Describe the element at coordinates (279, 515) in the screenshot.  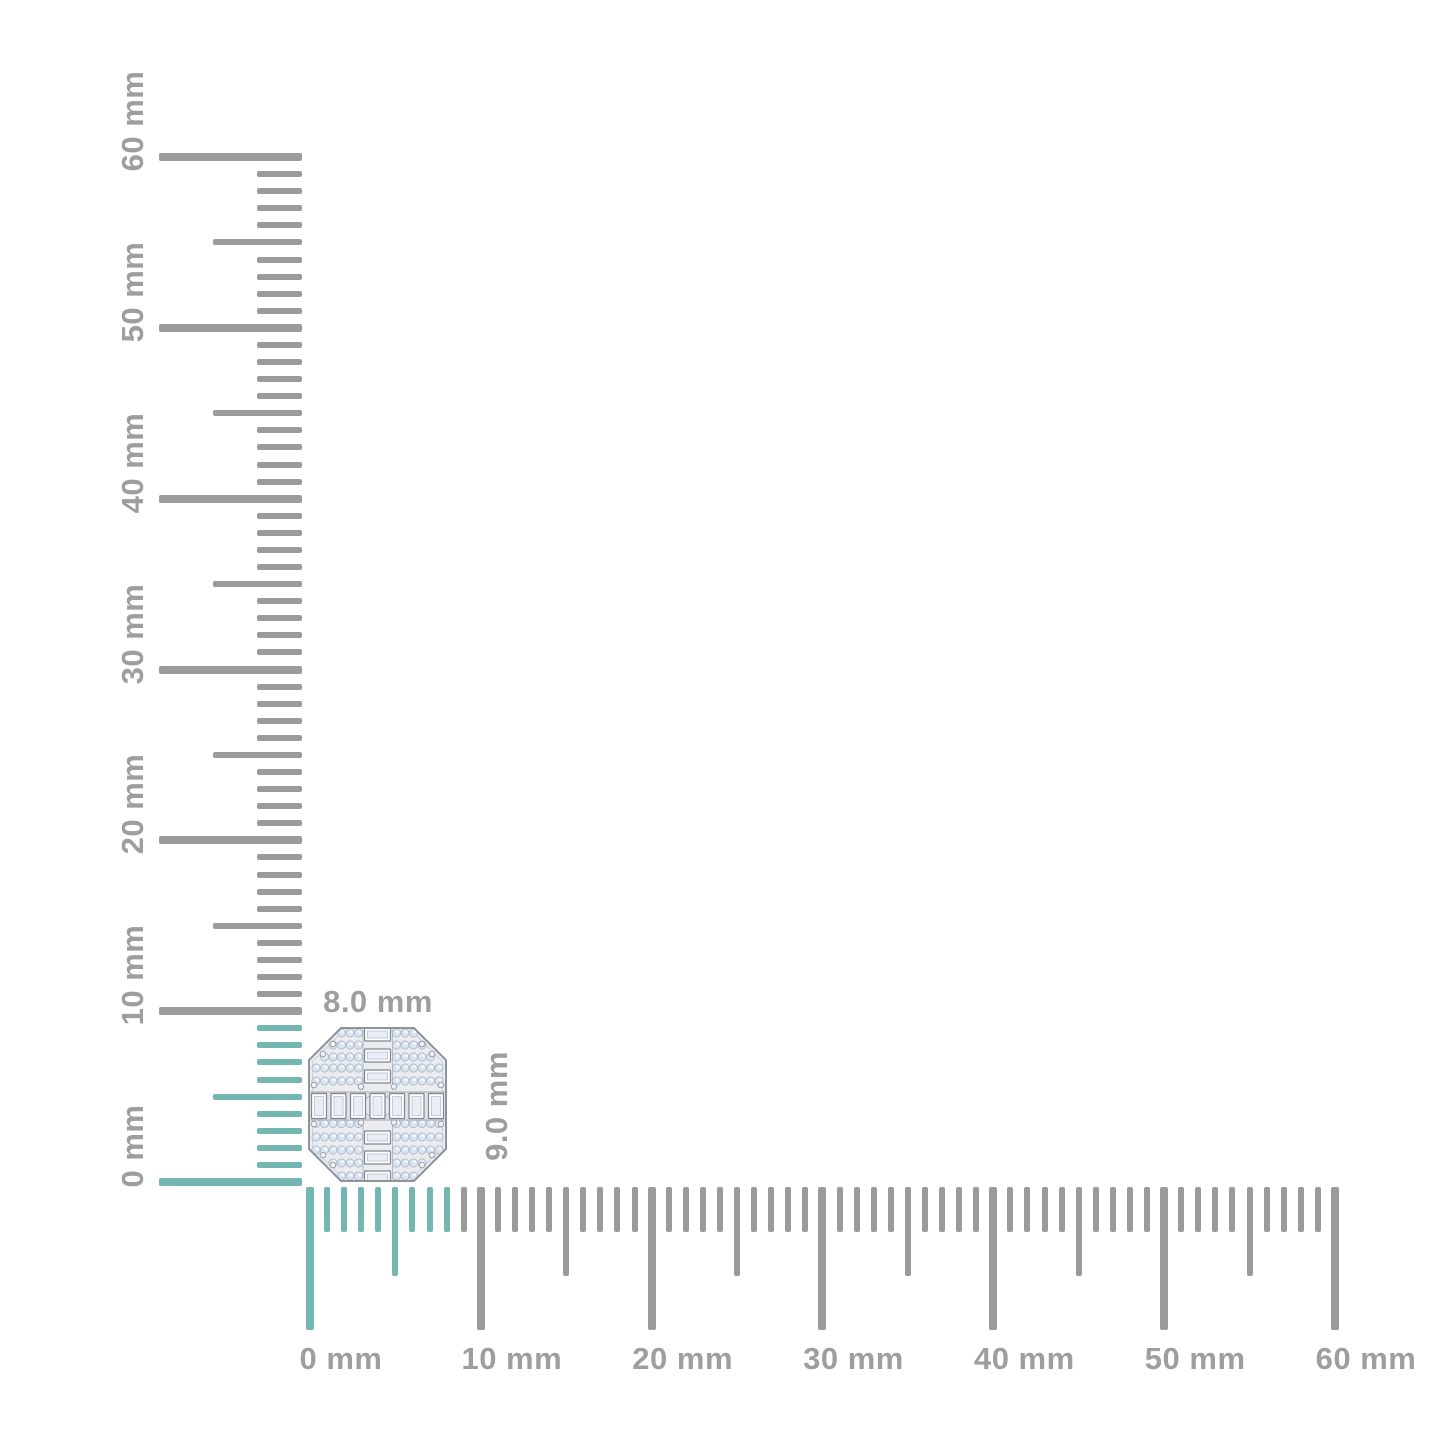
I see `v-tick-39mm` at that location.